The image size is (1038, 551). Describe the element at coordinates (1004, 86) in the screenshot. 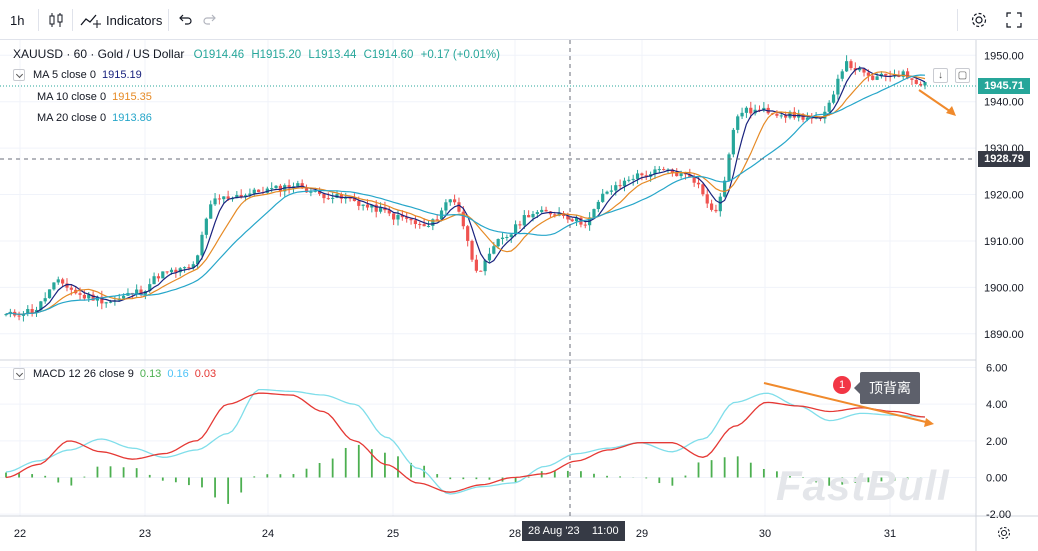

I see `last-price-tag: 1945.71` at that location.